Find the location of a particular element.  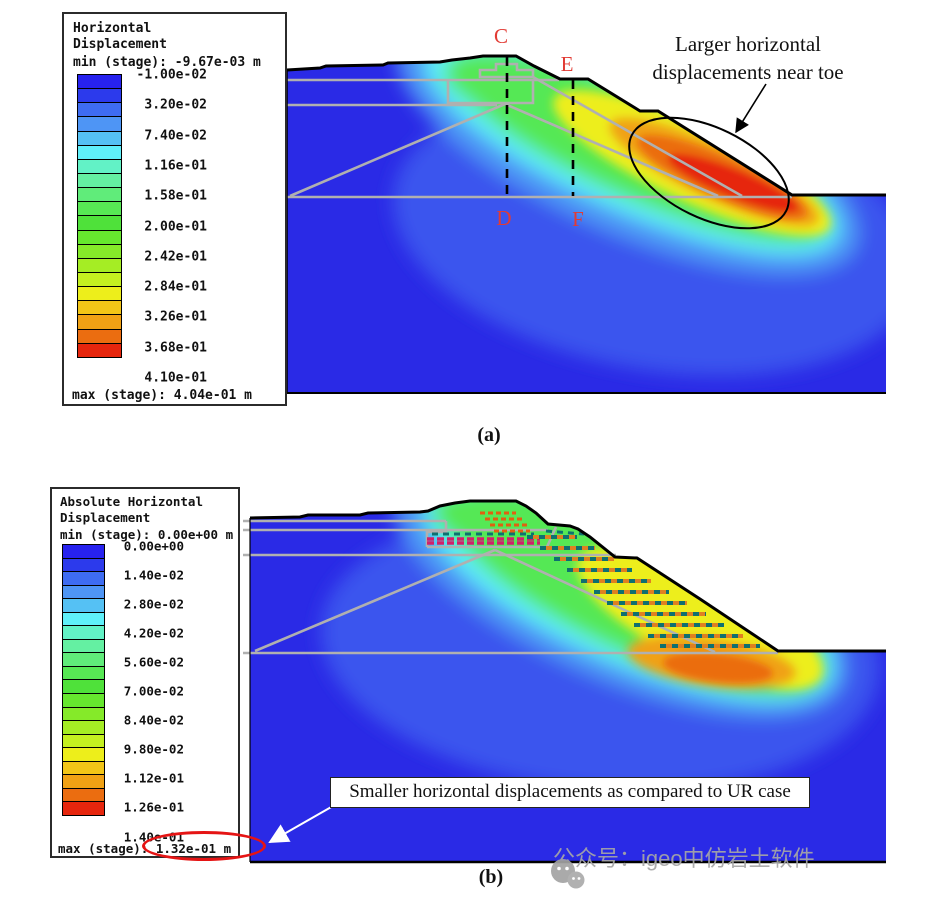

caption-a: (a) is located at coordinates (489, 435).